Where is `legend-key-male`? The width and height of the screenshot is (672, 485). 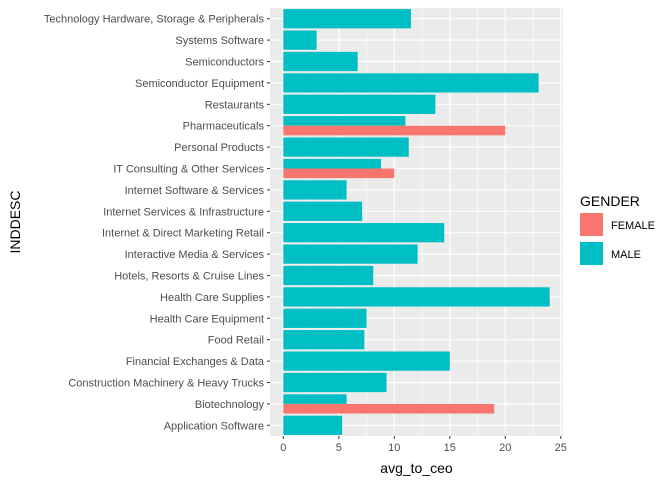 legend-key-male is located at coordinates (591, 253).